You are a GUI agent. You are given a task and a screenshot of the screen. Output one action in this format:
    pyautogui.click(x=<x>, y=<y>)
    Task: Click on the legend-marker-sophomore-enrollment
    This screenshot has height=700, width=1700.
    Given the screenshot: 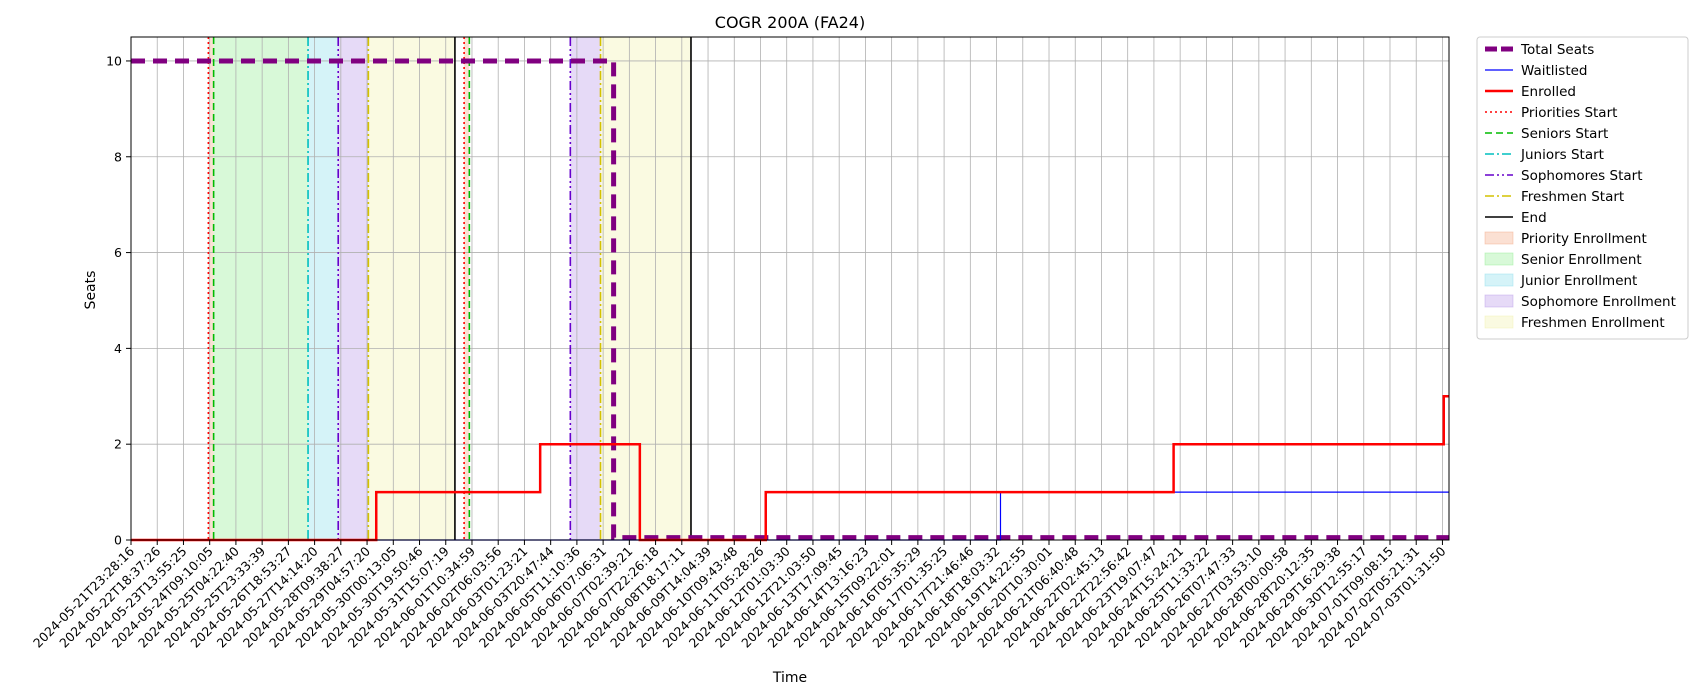 What is the action you would take?
    pyautogui.click(x=1499, y=301)
    